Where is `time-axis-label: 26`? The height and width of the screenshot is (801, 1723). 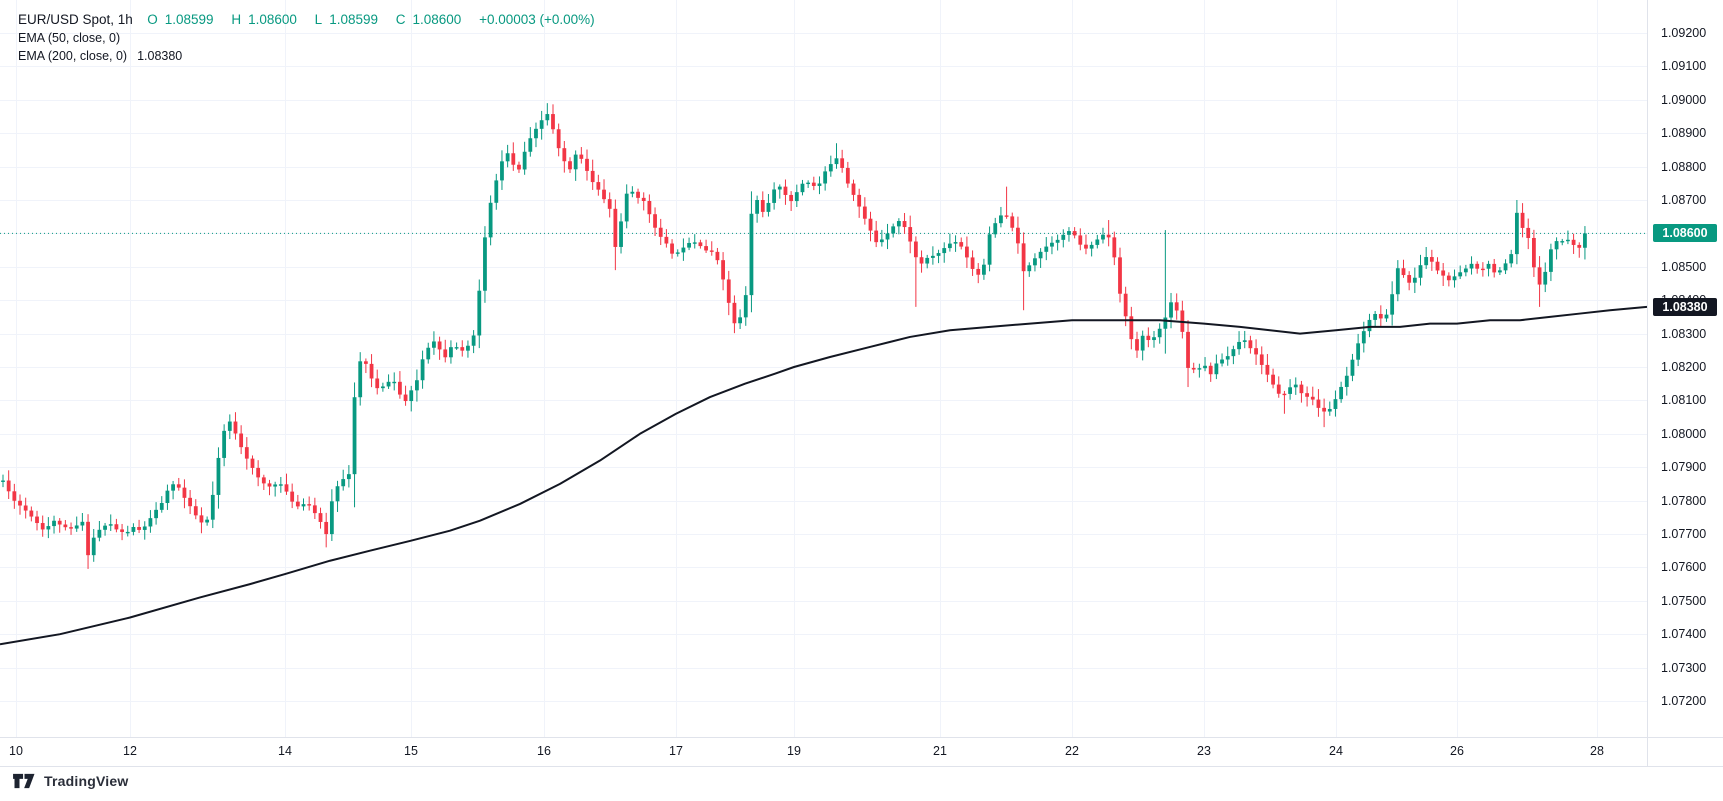 time-axis-label: 26 is located at coordinates (1457, 751).